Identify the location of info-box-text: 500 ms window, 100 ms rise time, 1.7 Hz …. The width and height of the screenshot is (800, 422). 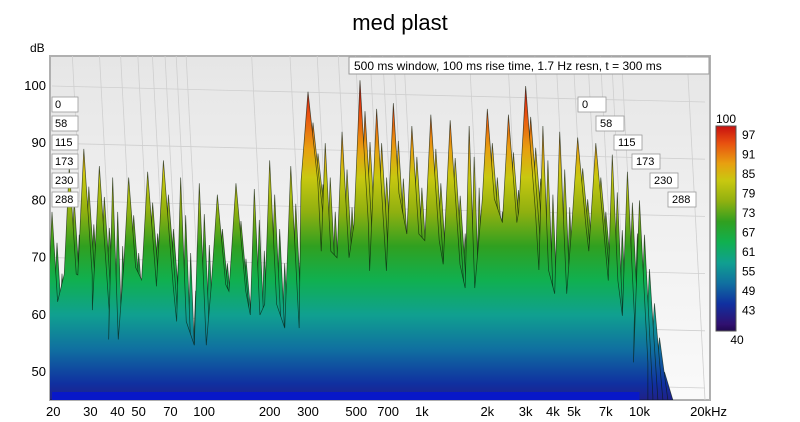
(508, 66).